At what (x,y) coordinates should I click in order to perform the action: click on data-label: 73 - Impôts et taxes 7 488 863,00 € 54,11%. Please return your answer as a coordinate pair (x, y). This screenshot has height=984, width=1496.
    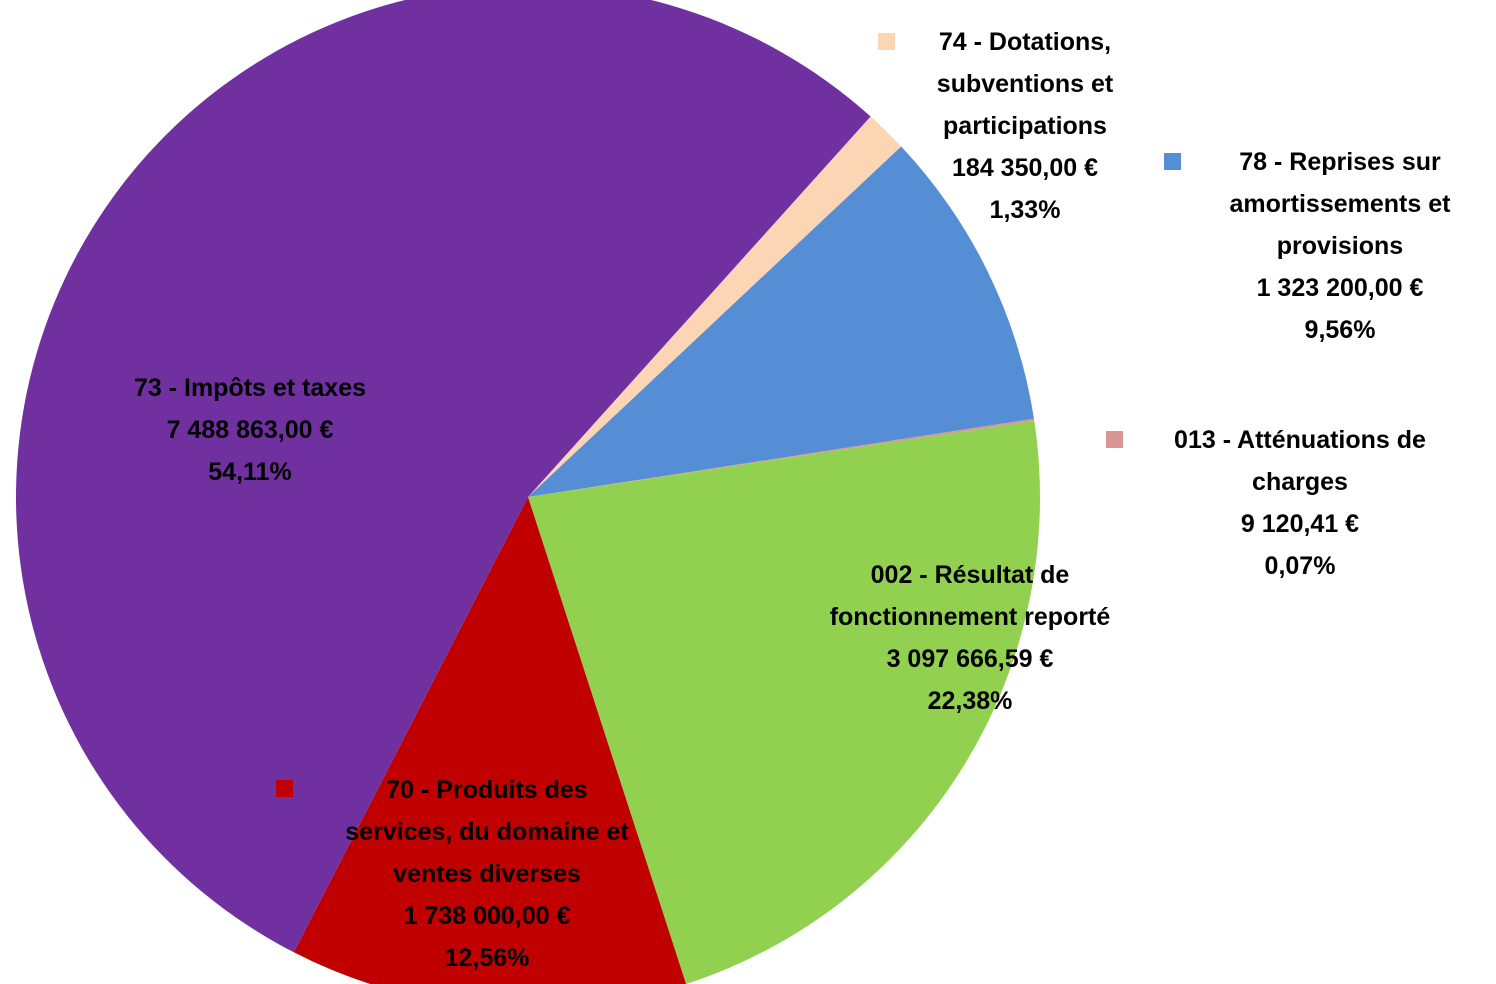
    Looking at the image, I should click on (250, 430).